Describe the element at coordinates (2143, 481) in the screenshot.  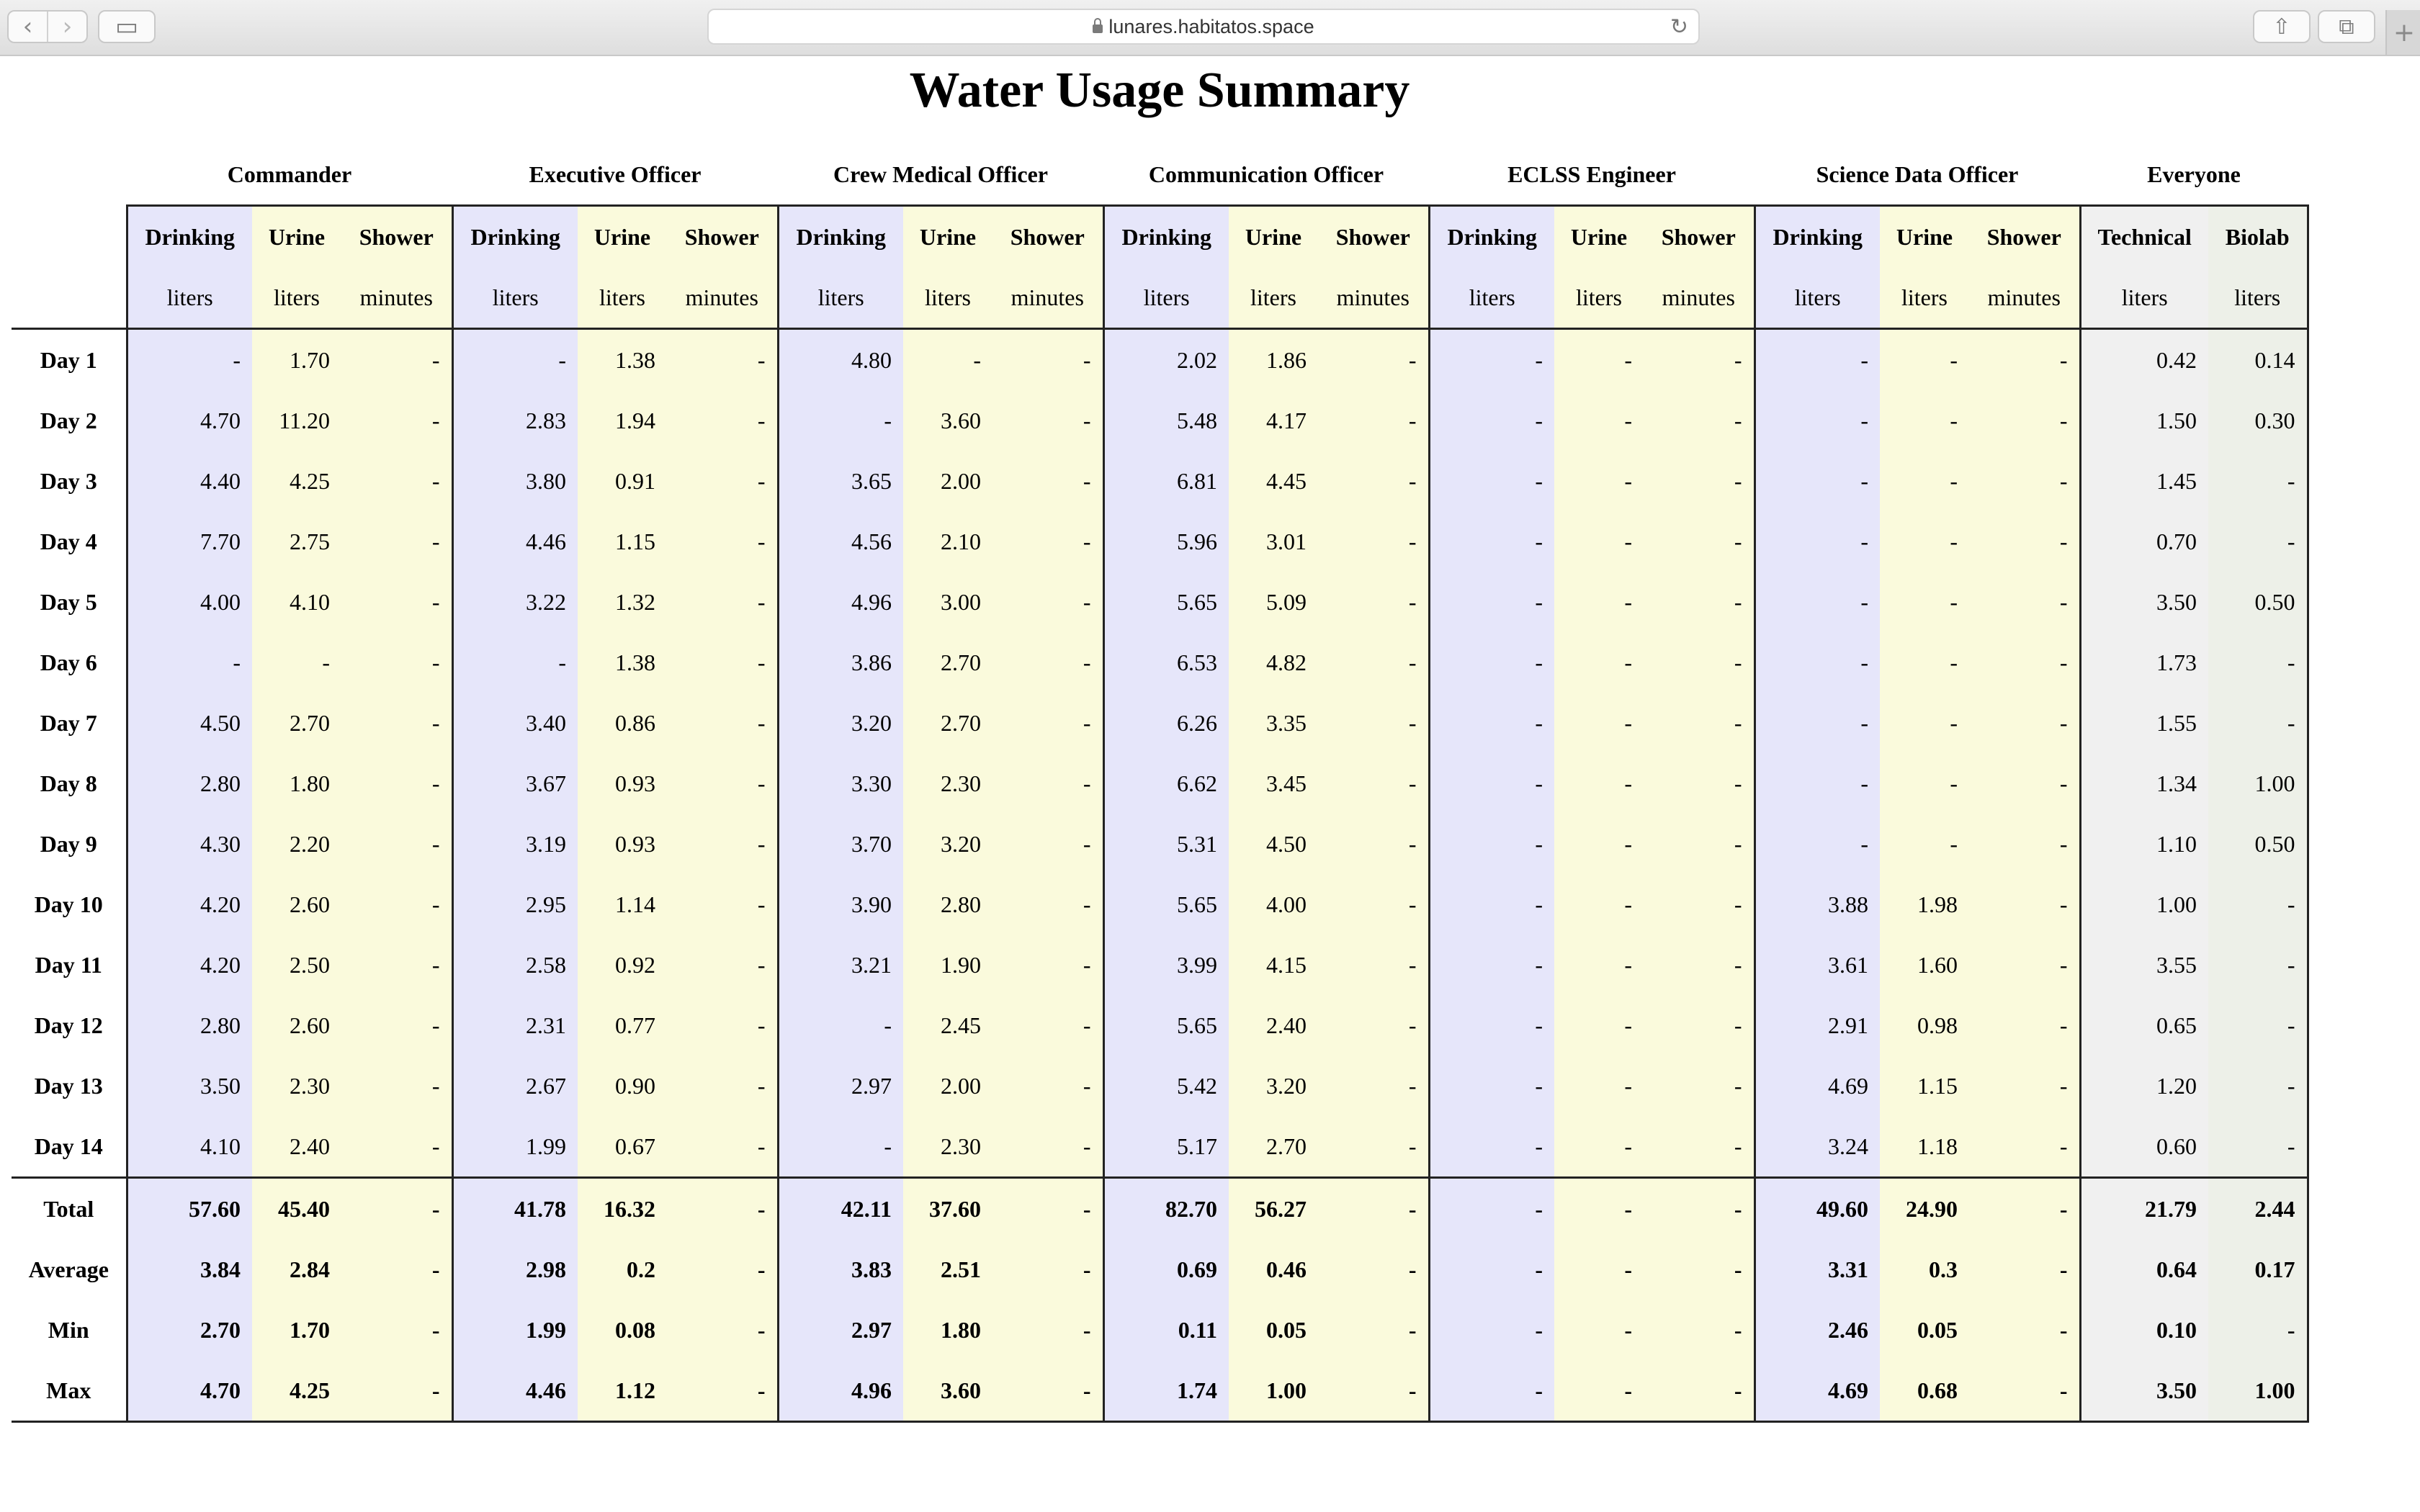
I see `table-cell: 1.45` at that location.